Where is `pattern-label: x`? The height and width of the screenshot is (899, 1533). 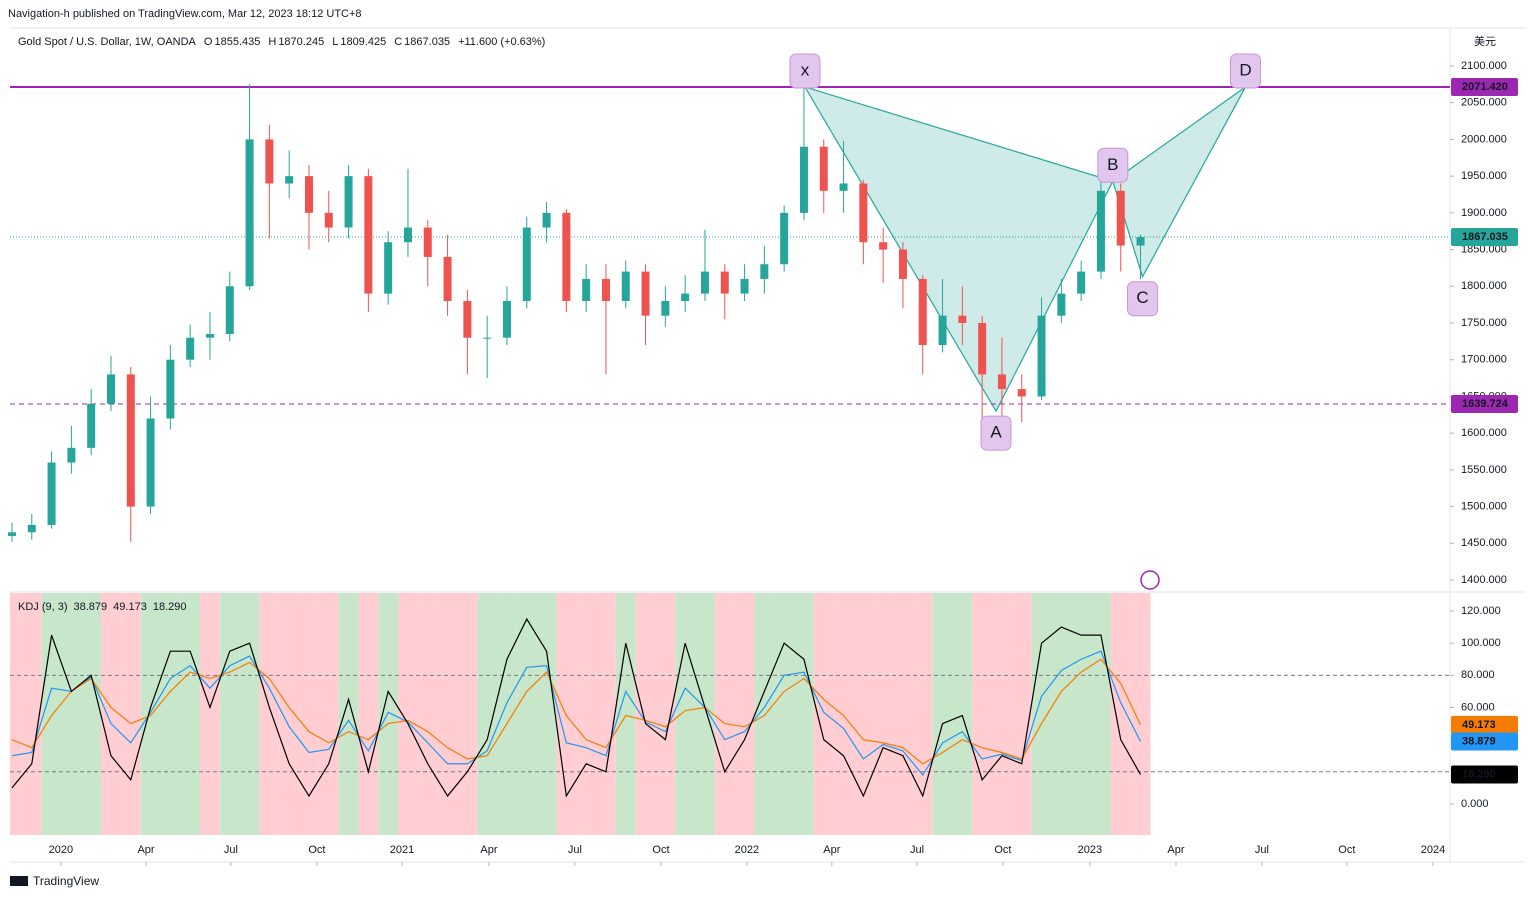 pattern-label: x is located at coordinates (805, 69).